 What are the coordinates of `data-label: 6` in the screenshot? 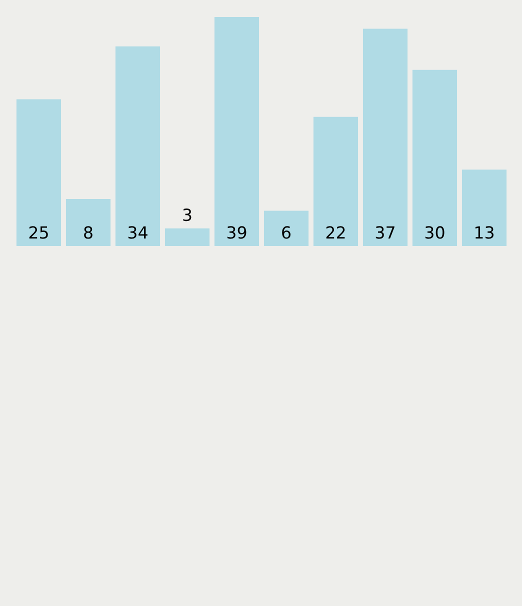 It's located at (286, 232).